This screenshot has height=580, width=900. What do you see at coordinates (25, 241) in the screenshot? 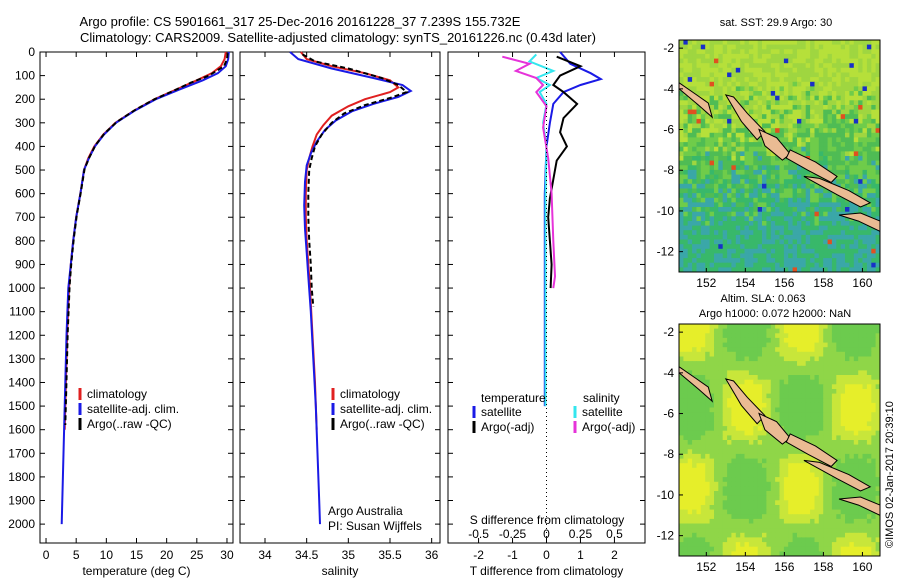
I see `y-tick-label: 800` at bounding box center [25, 241].